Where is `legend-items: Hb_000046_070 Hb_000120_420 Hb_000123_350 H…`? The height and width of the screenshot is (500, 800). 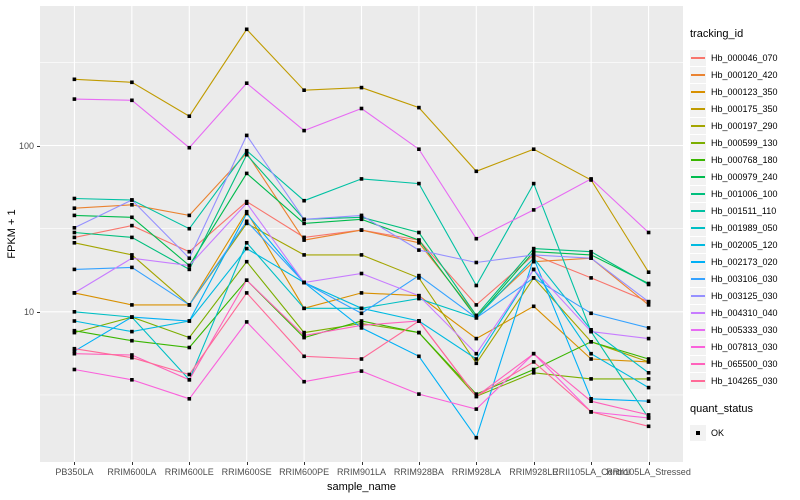 legend-items: Hb_000046_070 Hb_000120_420 Hb_000123_350 H… is located at coordinates (744, 219).